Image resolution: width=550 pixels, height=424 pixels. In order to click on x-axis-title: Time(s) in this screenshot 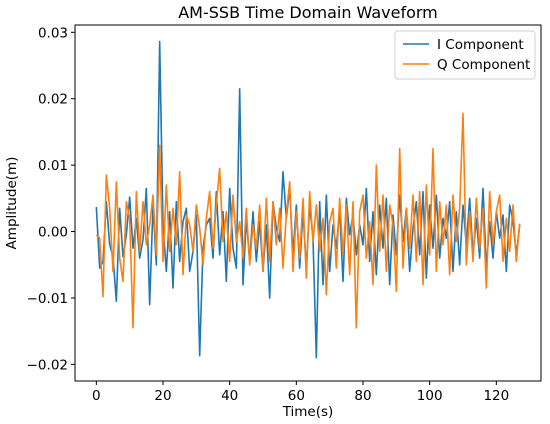, I will do `click(308, 412)`.